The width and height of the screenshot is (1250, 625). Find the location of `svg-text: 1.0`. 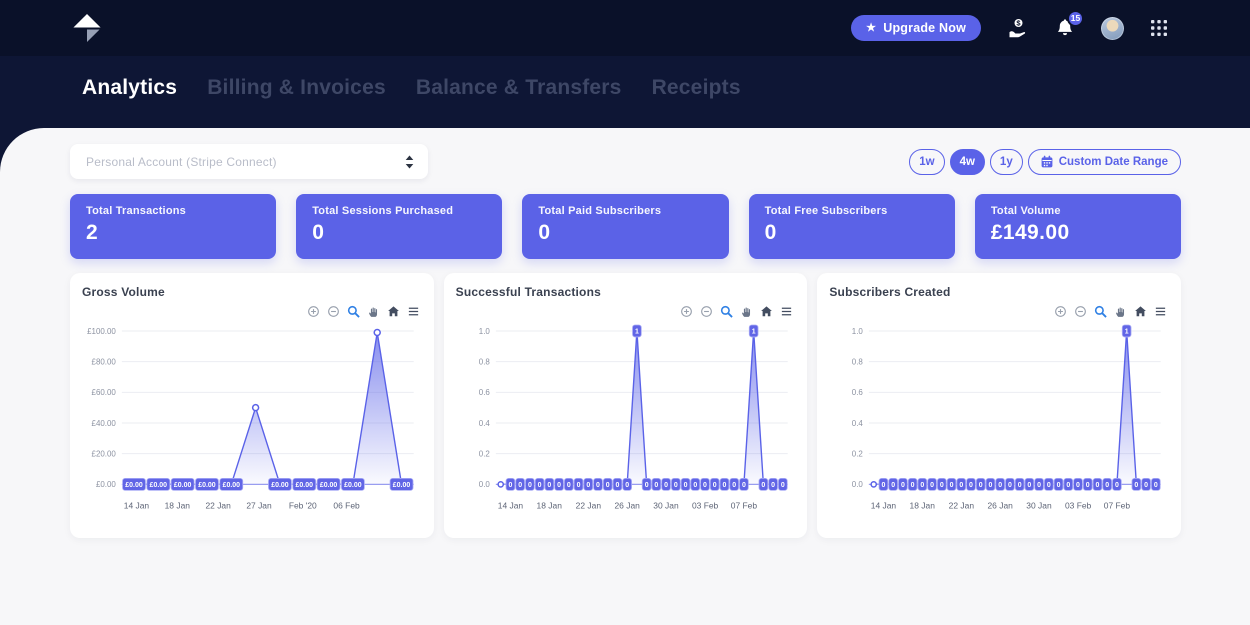

svg-text: 1.0 is located at coordinates (484, 331).